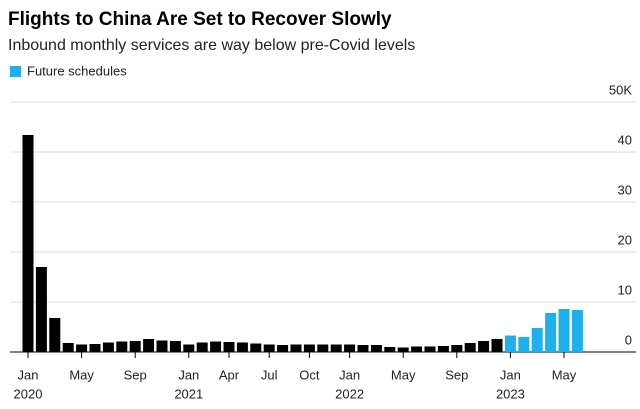  Describe the element at coordinates (269, 374) in the screenshot. I see `x-tick-label: Jul` at that location.